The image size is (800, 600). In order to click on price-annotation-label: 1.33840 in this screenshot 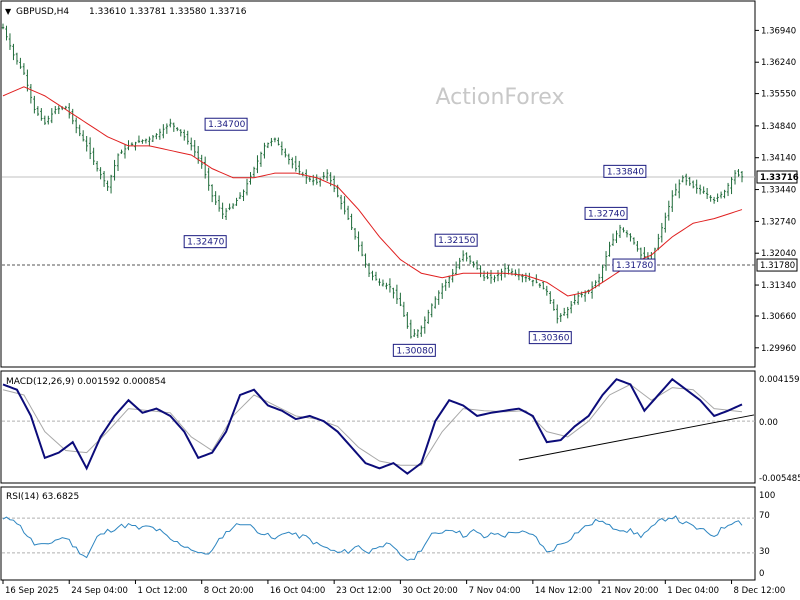, I will do `click(625, 172)`.